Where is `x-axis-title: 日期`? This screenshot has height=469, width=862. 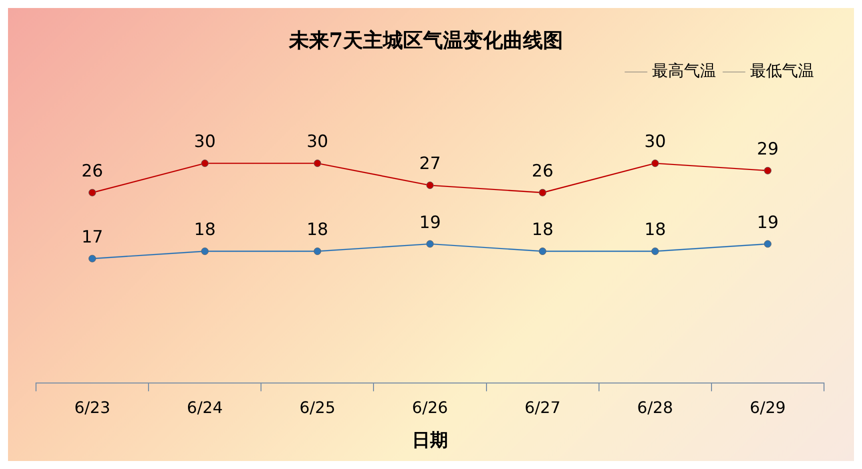
x-axis-title: 日期 is located at coordinates (430, 440).